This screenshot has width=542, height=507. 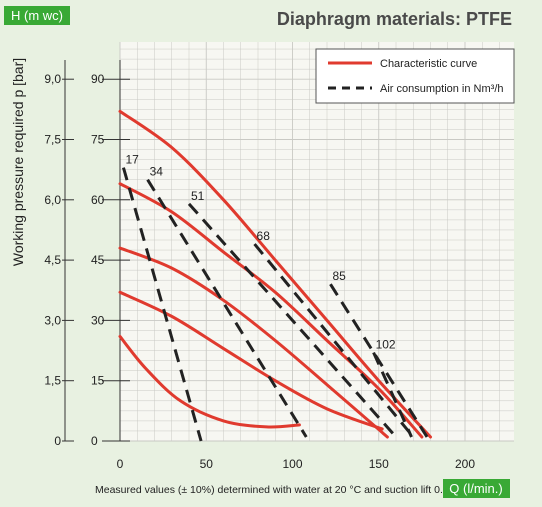 I want to click on q-axis-label: Q (l/min.), so click(x=475, y=488).